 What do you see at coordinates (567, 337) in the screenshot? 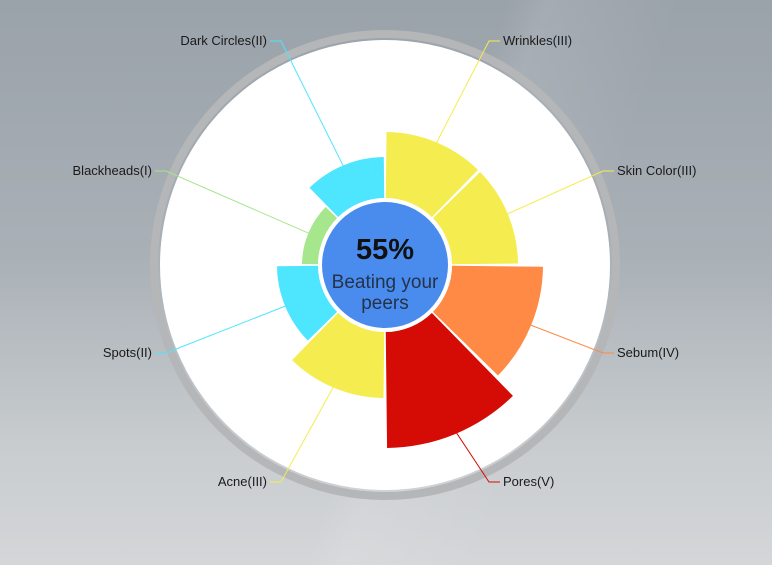
I see `leader-line-sebum` at bounding box center [567, 337].